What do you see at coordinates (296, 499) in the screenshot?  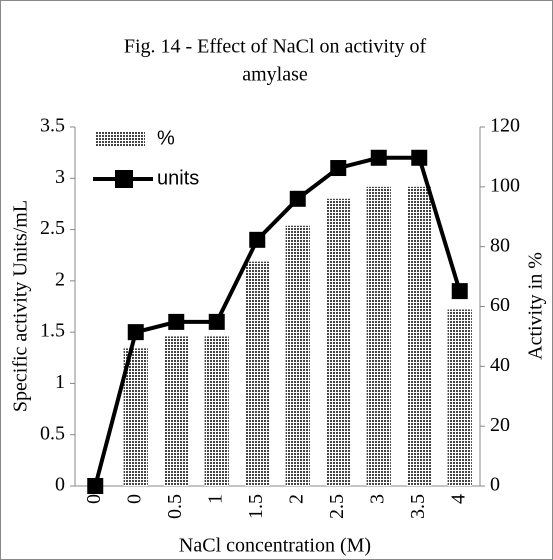 I see `x-tick-label: 2` at bounding box center [296, 499].